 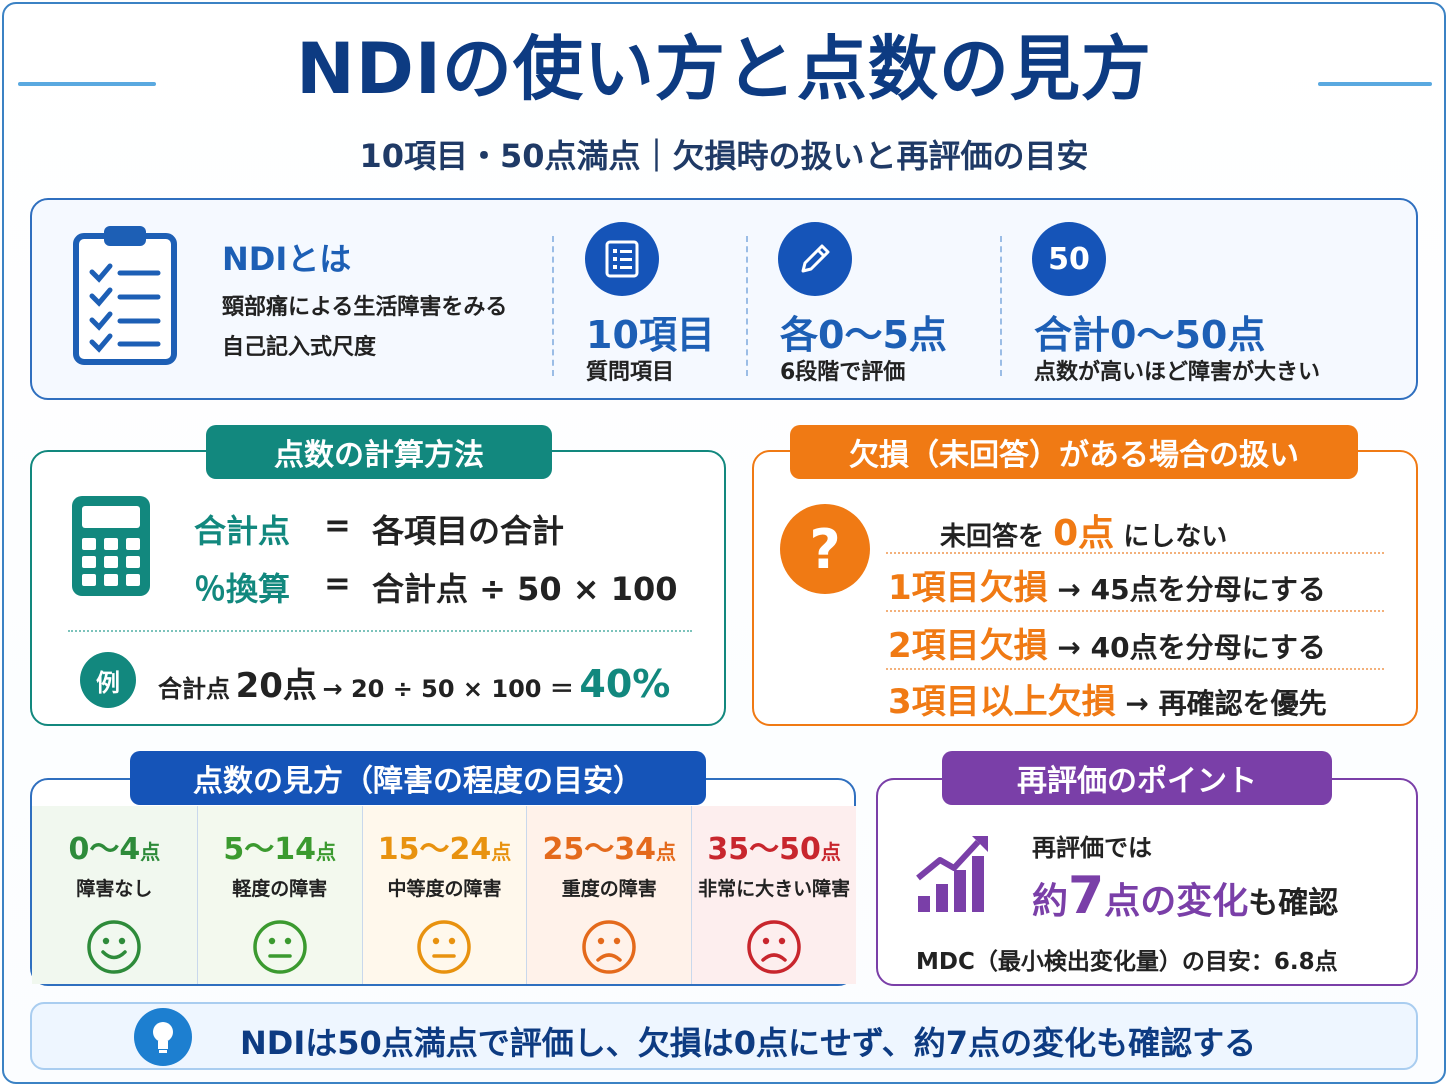 I want to click on severity-range-value: 35〜50, so click(x=764, y=849).